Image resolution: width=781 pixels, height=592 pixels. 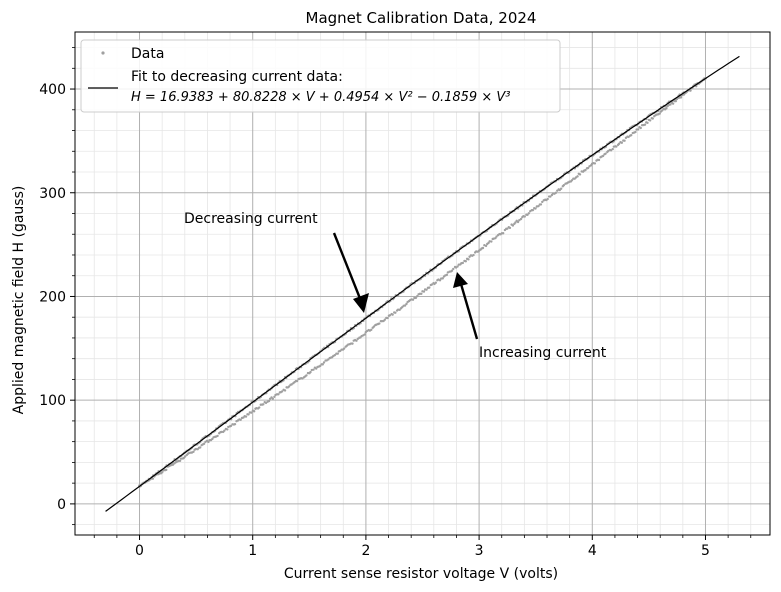 What do you see at coordinates (61, 505) in the screenshot?
I see `y-tick-label: 0` at bounding box center [61, 505].